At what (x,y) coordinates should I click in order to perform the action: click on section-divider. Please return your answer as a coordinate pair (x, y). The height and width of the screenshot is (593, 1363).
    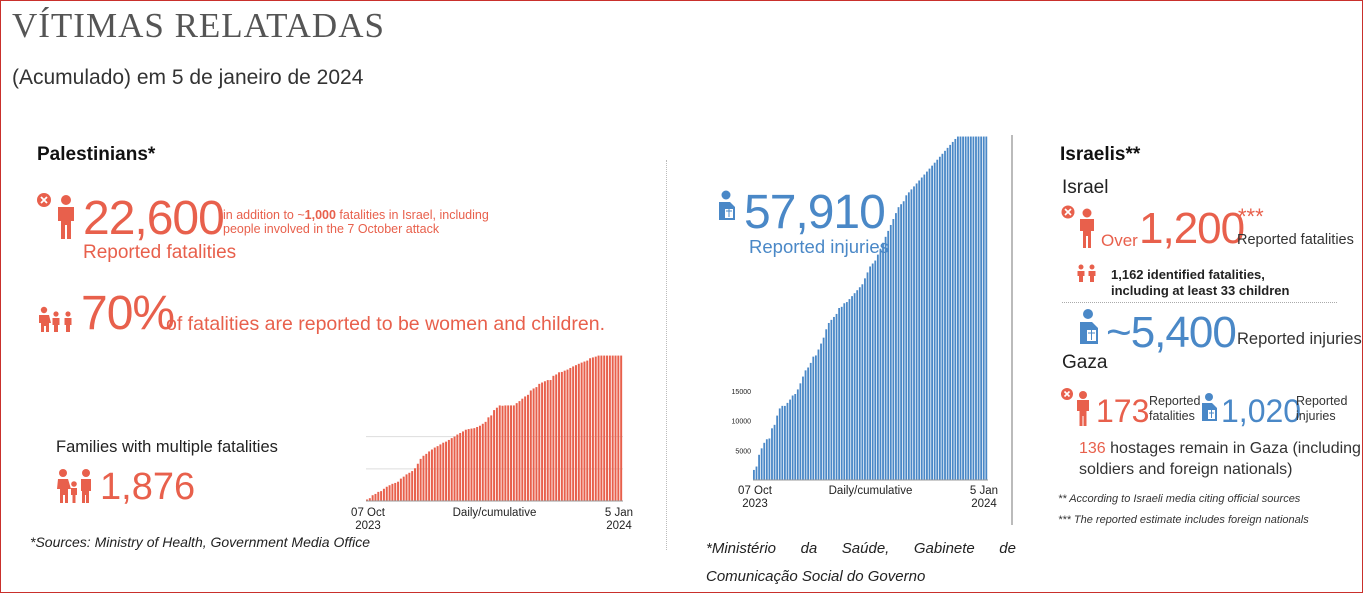
    Looking at the image, I should click on (666, 355).